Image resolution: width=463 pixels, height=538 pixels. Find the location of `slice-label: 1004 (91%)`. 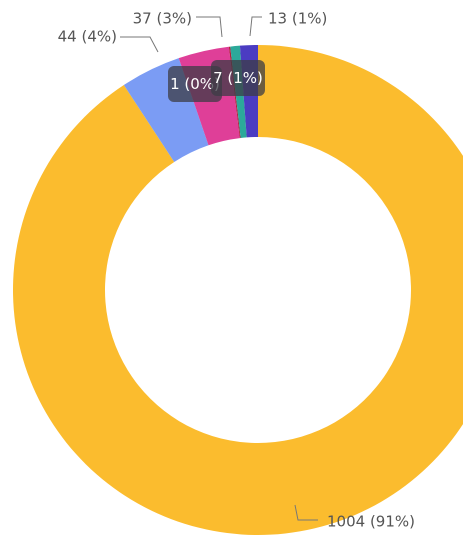

slice-label: 1004 (91%) is located at coordinates (371, 522).